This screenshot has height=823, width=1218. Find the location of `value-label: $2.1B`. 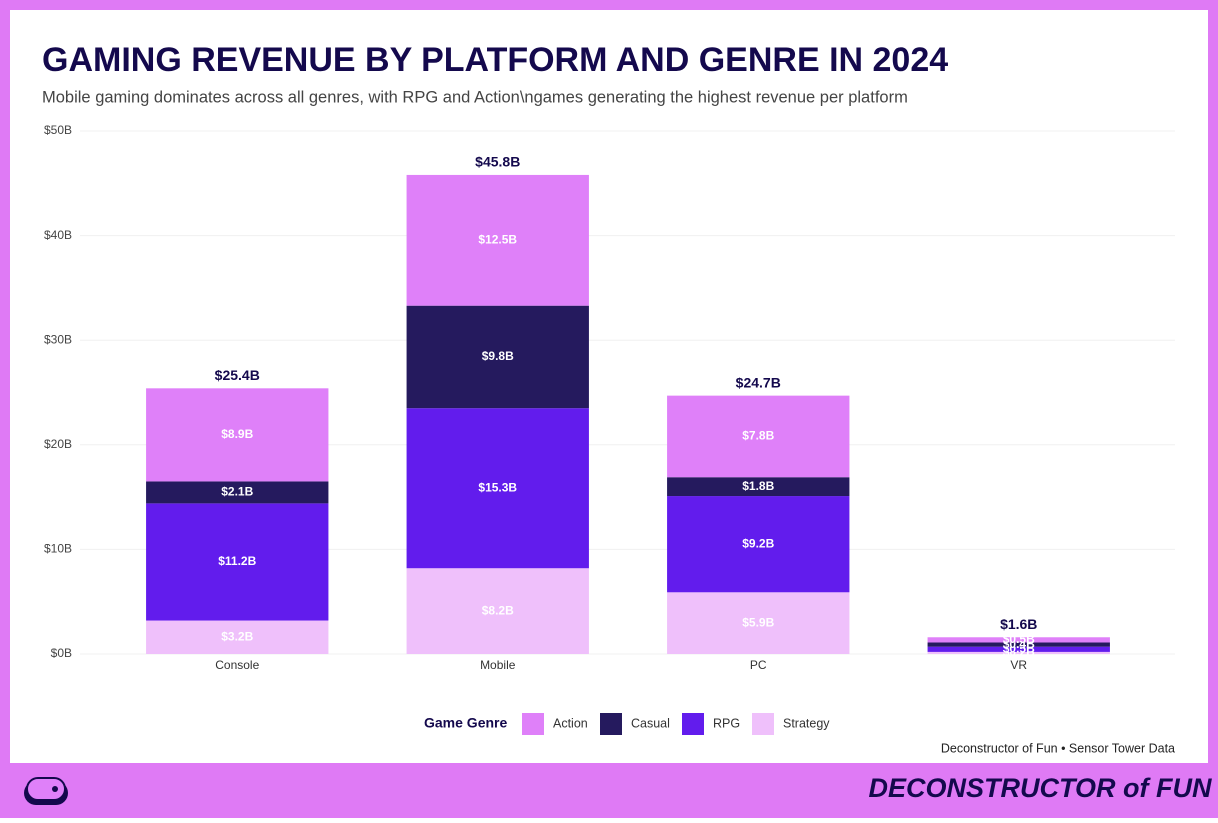

value-label: $2.1B is located at coordinates (237, 492).